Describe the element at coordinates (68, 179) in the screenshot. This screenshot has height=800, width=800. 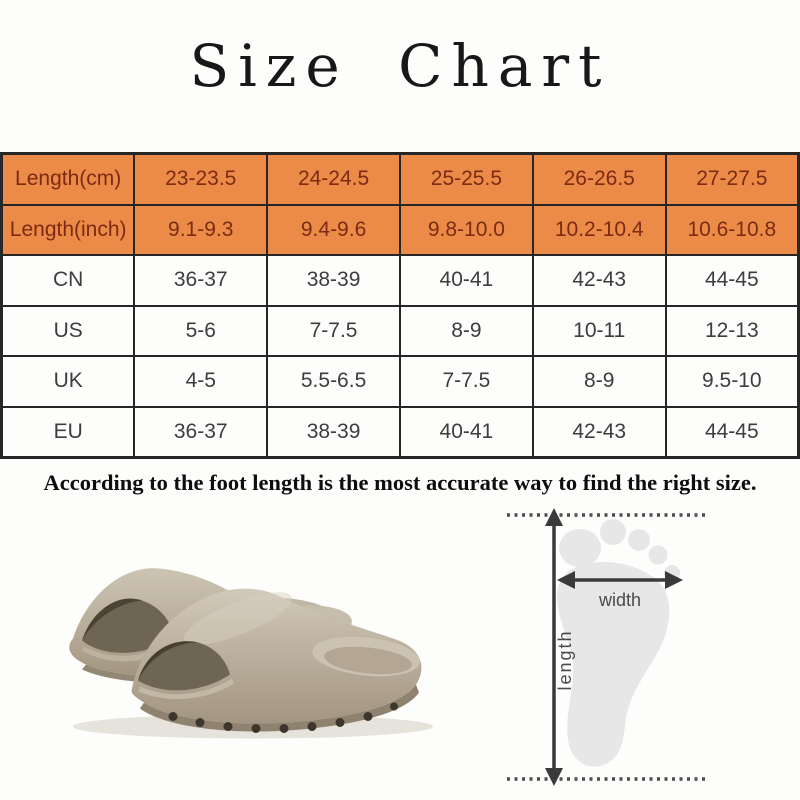
I see `row-header-cell: Length(cm)` at that location.